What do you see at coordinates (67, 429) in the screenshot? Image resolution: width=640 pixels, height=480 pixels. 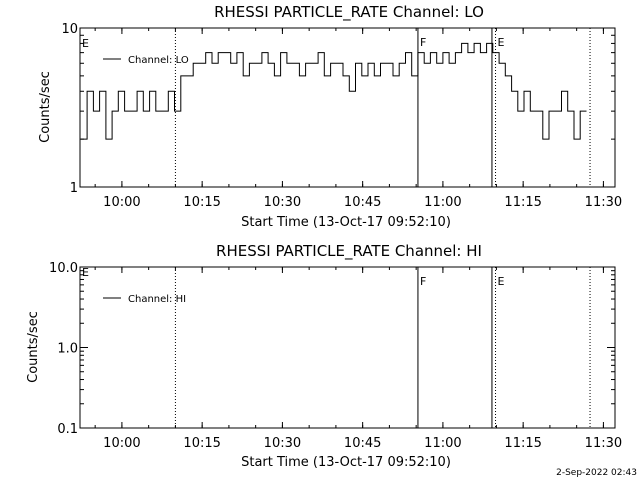 I see `hi-y-tick-label: 0.1` at bounding box center [67, 429].